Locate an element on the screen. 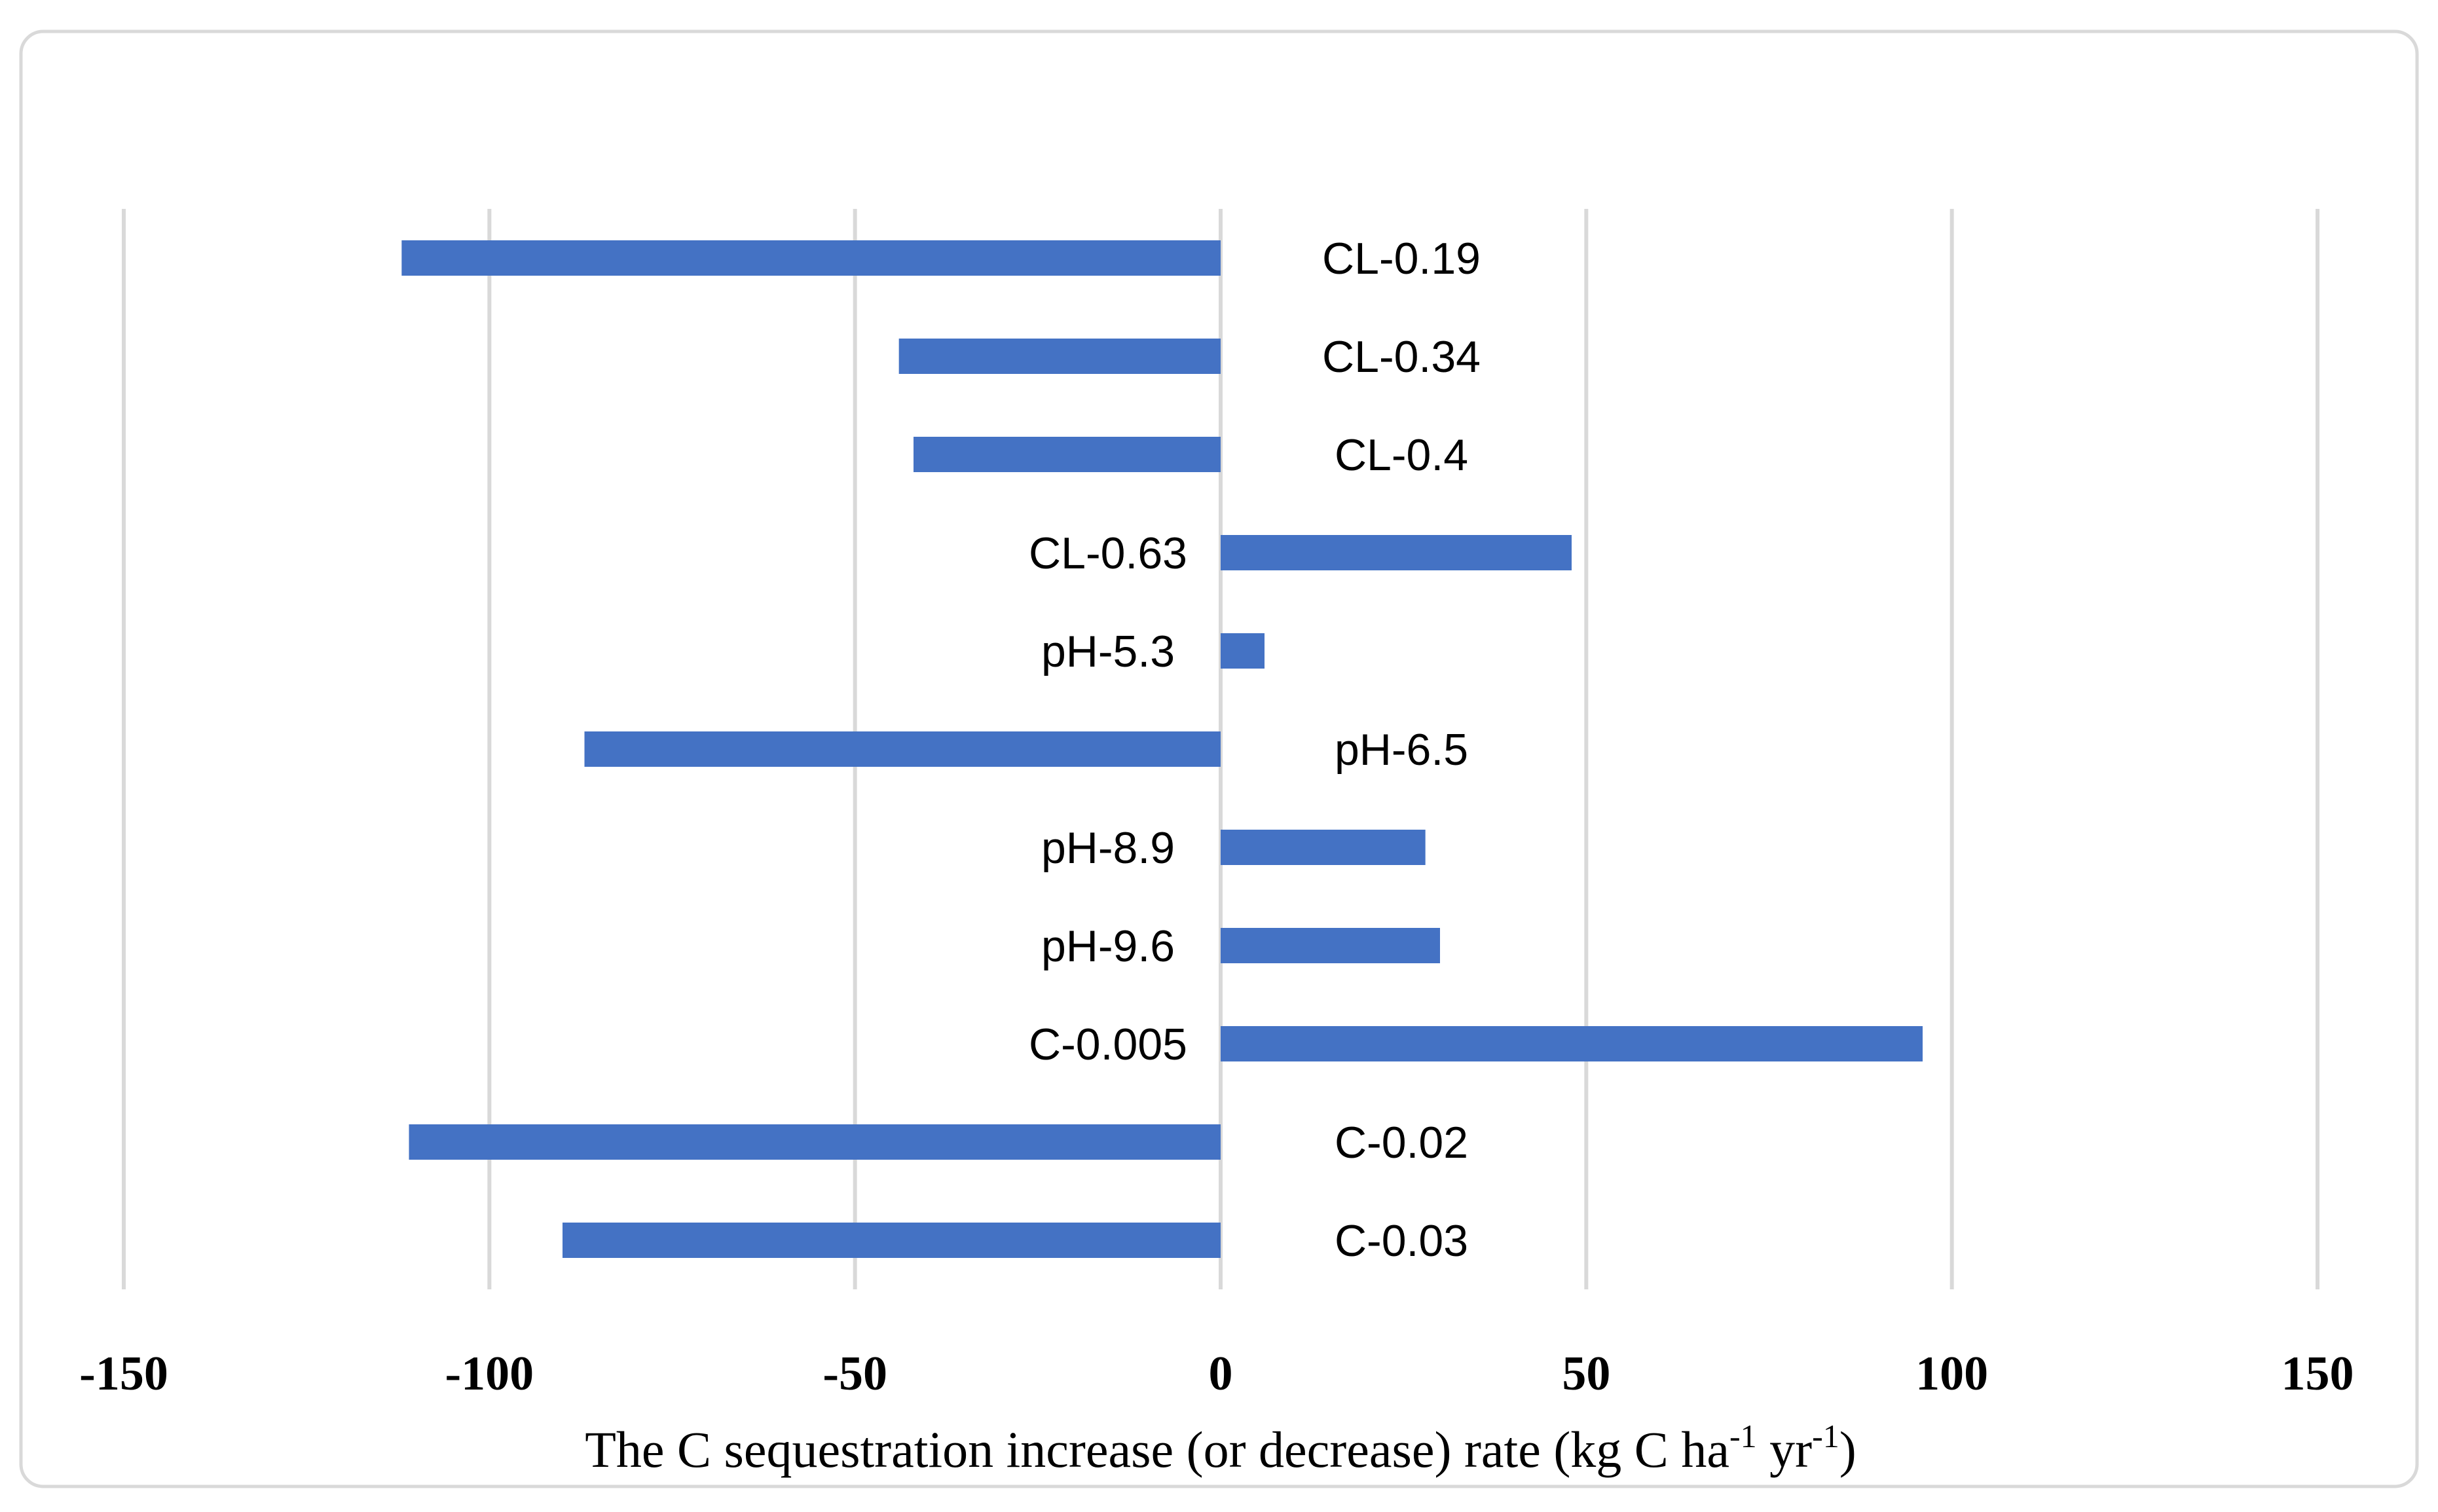 This screenshot has width=2438, height=1512. category-label: C-0.03 is located at coordinates (1401, 1241).